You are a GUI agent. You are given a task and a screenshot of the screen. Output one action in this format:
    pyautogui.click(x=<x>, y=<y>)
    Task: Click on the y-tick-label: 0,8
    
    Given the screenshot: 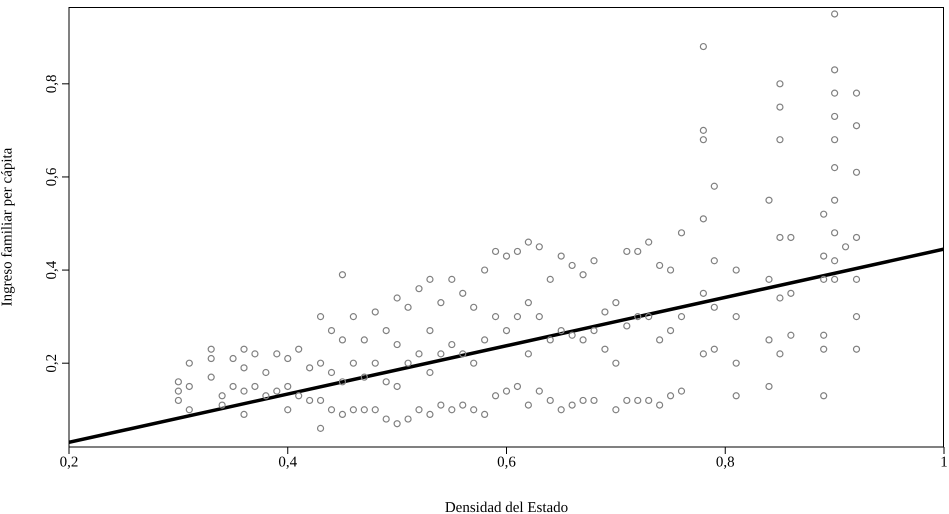 What is the action you would take?
    pyautogui.click(x=52, y=84)
    